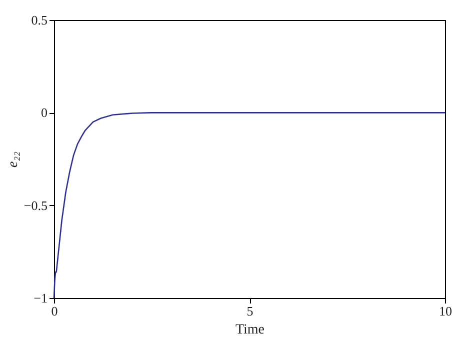 The image size is (474, 348). What do you see at coordinates (41, 298) in the screenshot?
I see `y-tick-label: −1` at bounding box center [41, 298].